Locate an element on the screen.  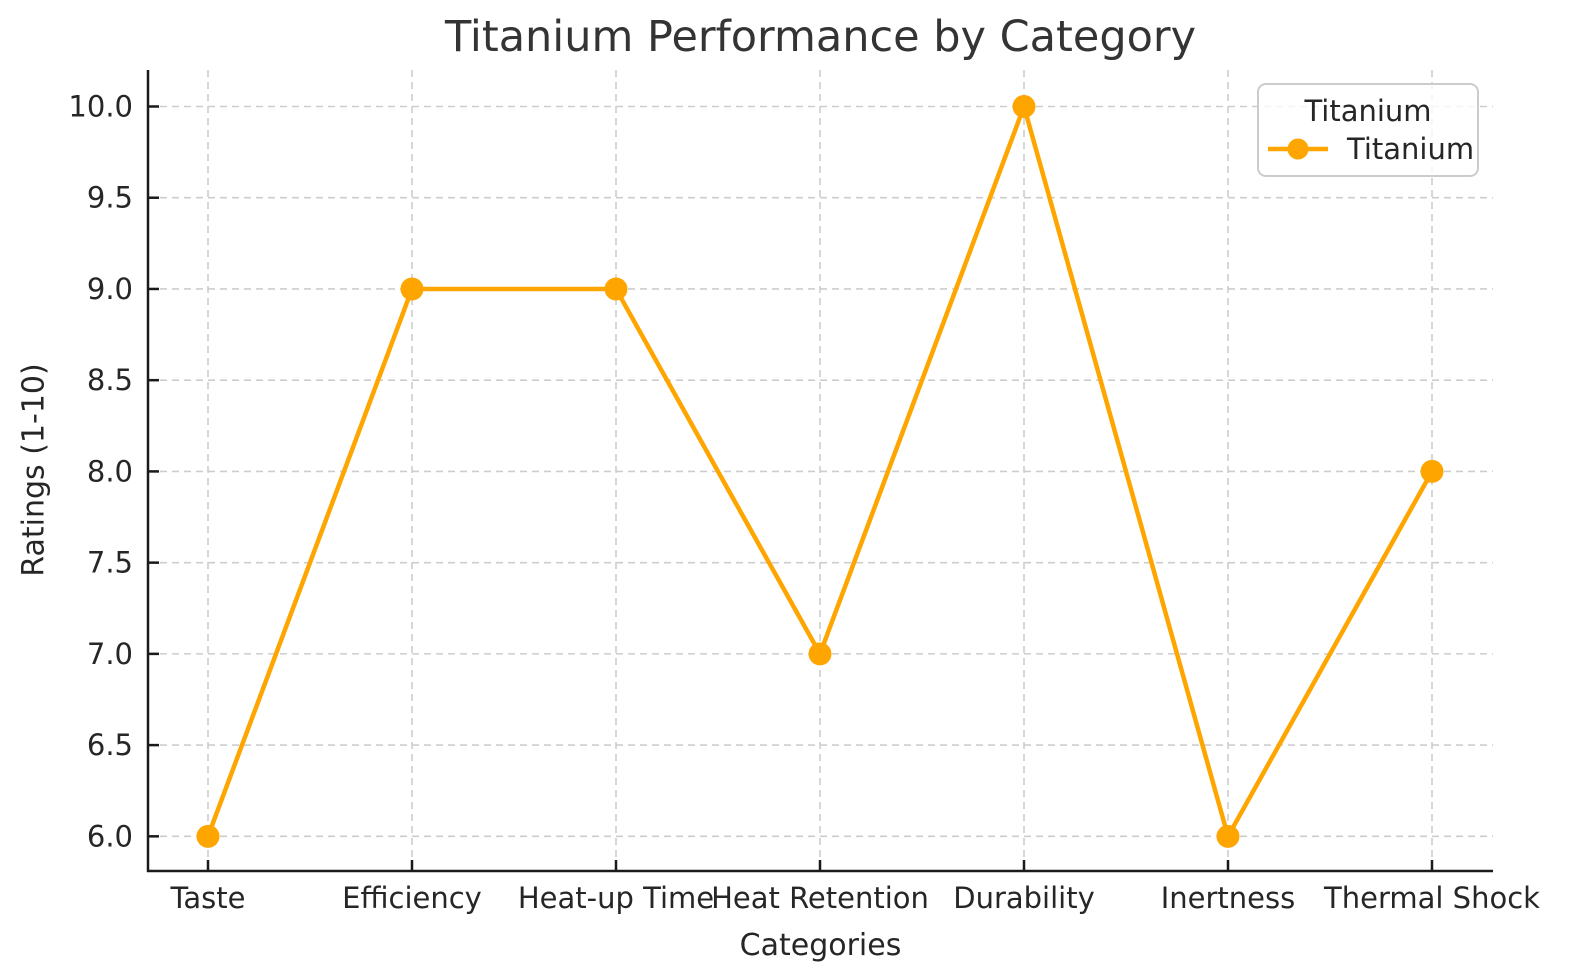
x-tick-label: Taste is located at coordinates (207, 898).